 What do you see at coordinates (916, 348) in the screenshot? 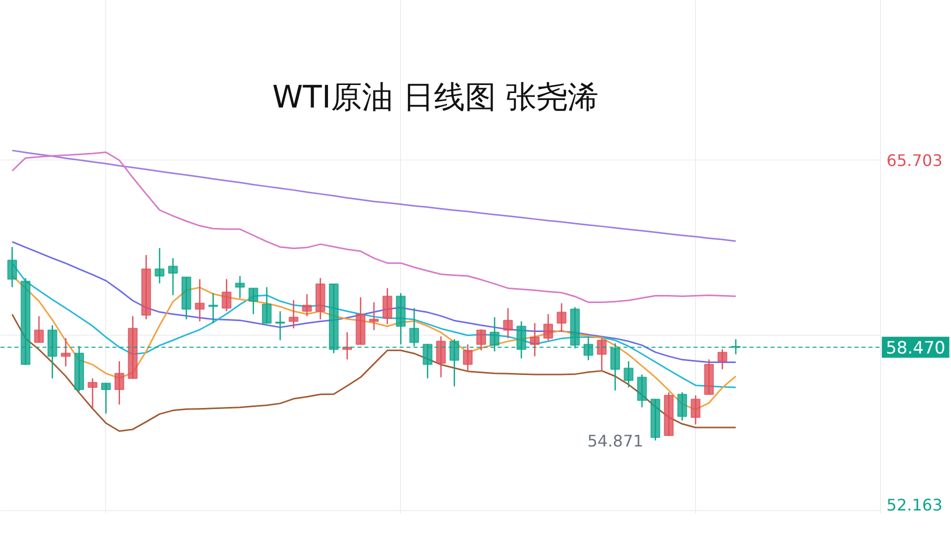
I see `ref-line-label: 58.470` at bounding box center [916, 348].